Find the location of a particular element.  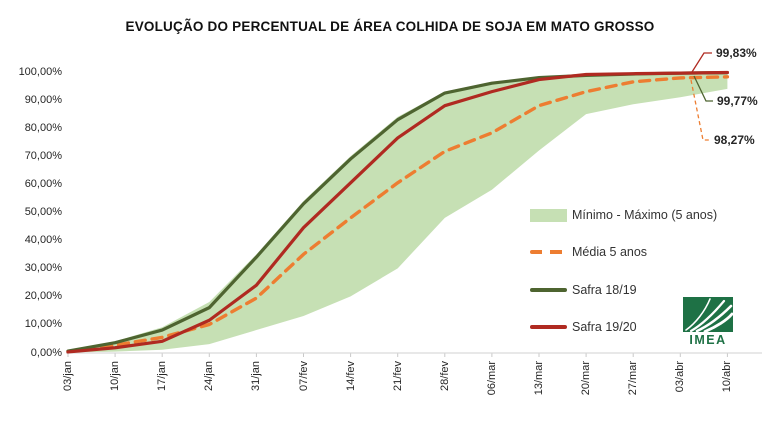

imea-logo: IMEA is located at coordinates (708, 323).